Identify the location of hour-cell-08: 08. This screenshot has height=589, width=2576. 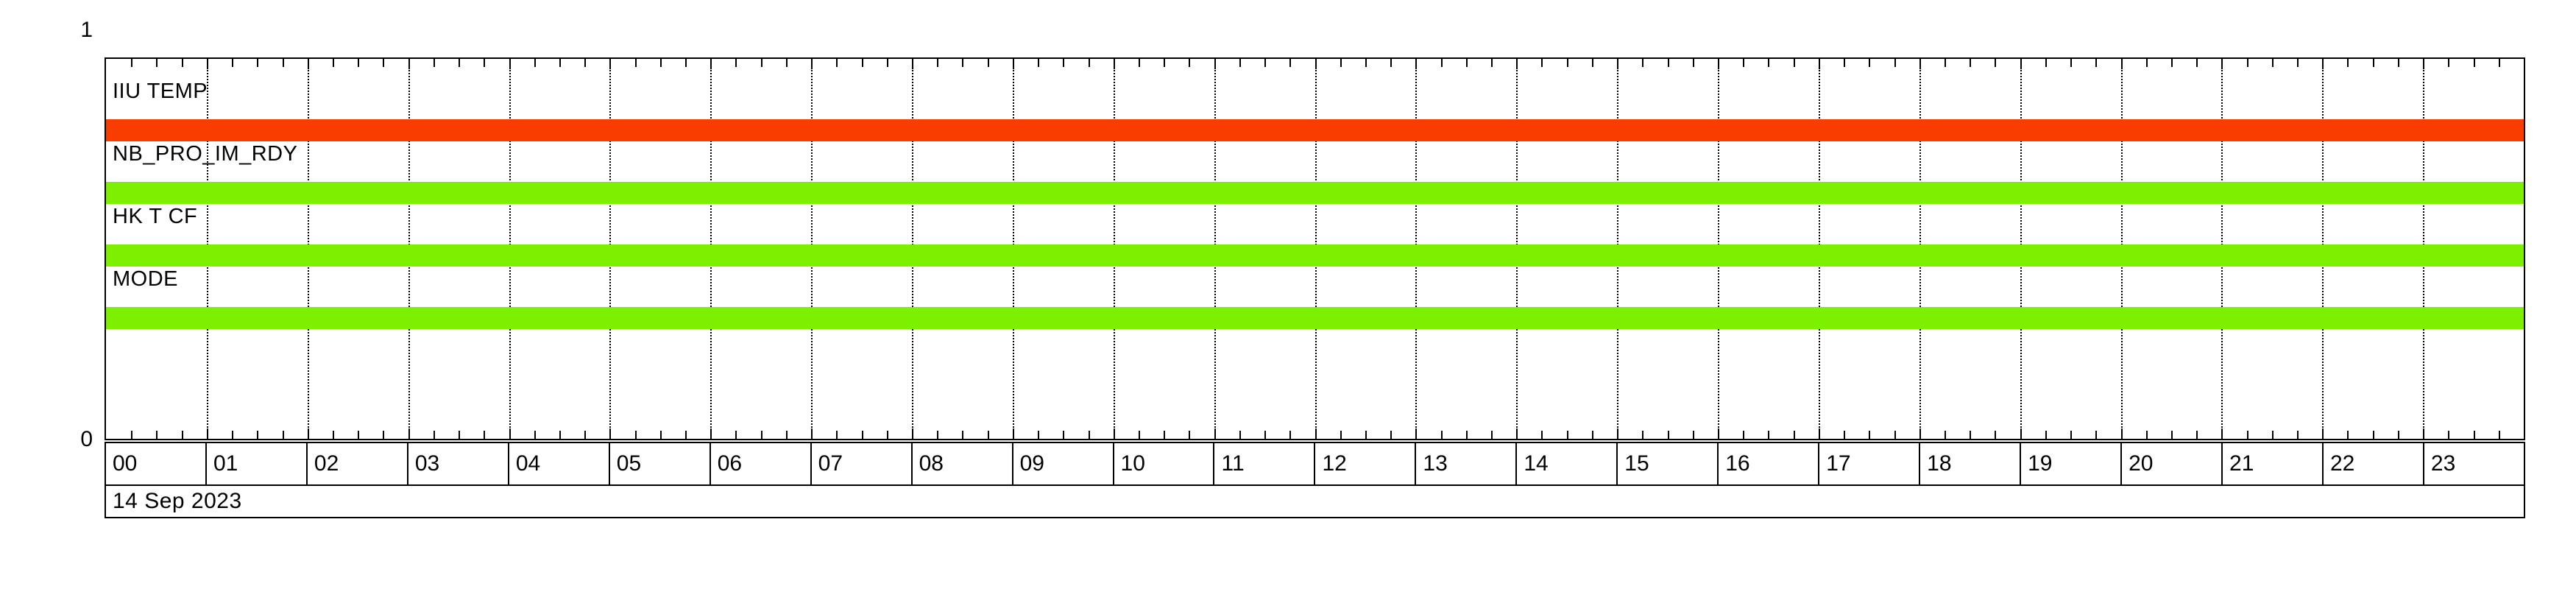
(963, 463).